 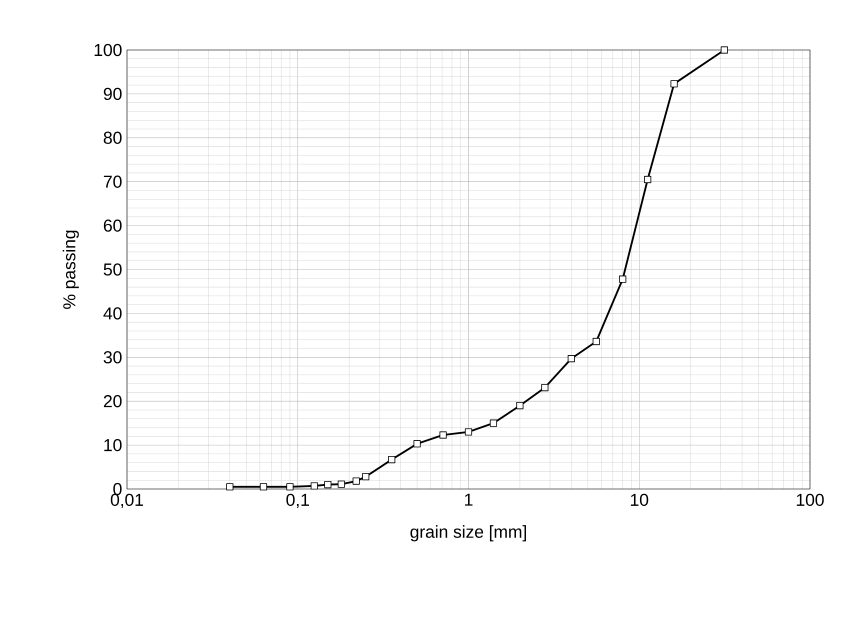 I want to click on y-tick-label: 100, so click(x=108, y=50).